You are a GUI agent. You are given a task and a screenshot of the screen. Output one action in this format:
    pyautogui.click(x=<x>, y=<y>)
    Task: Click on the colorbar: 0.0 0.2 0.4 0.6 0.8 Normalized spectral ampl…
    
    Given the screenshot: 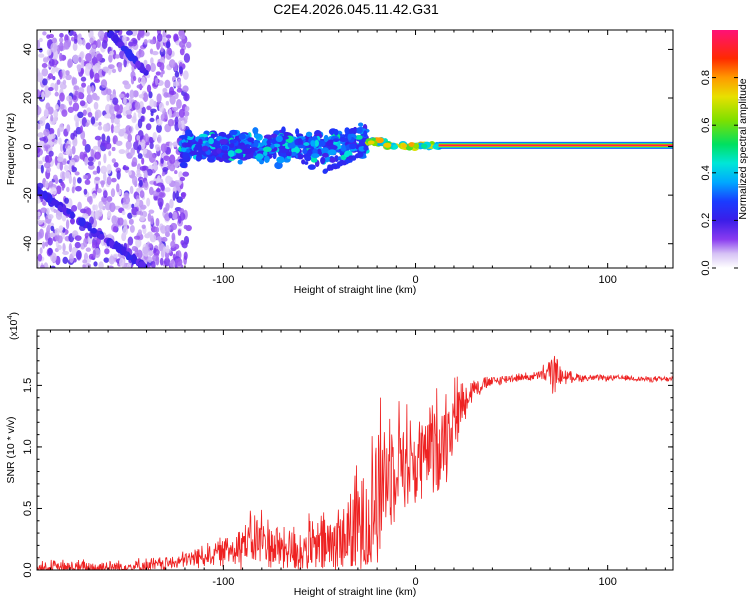 What is the action you would take?
    pyautogui.click(x=724, y=153)
    